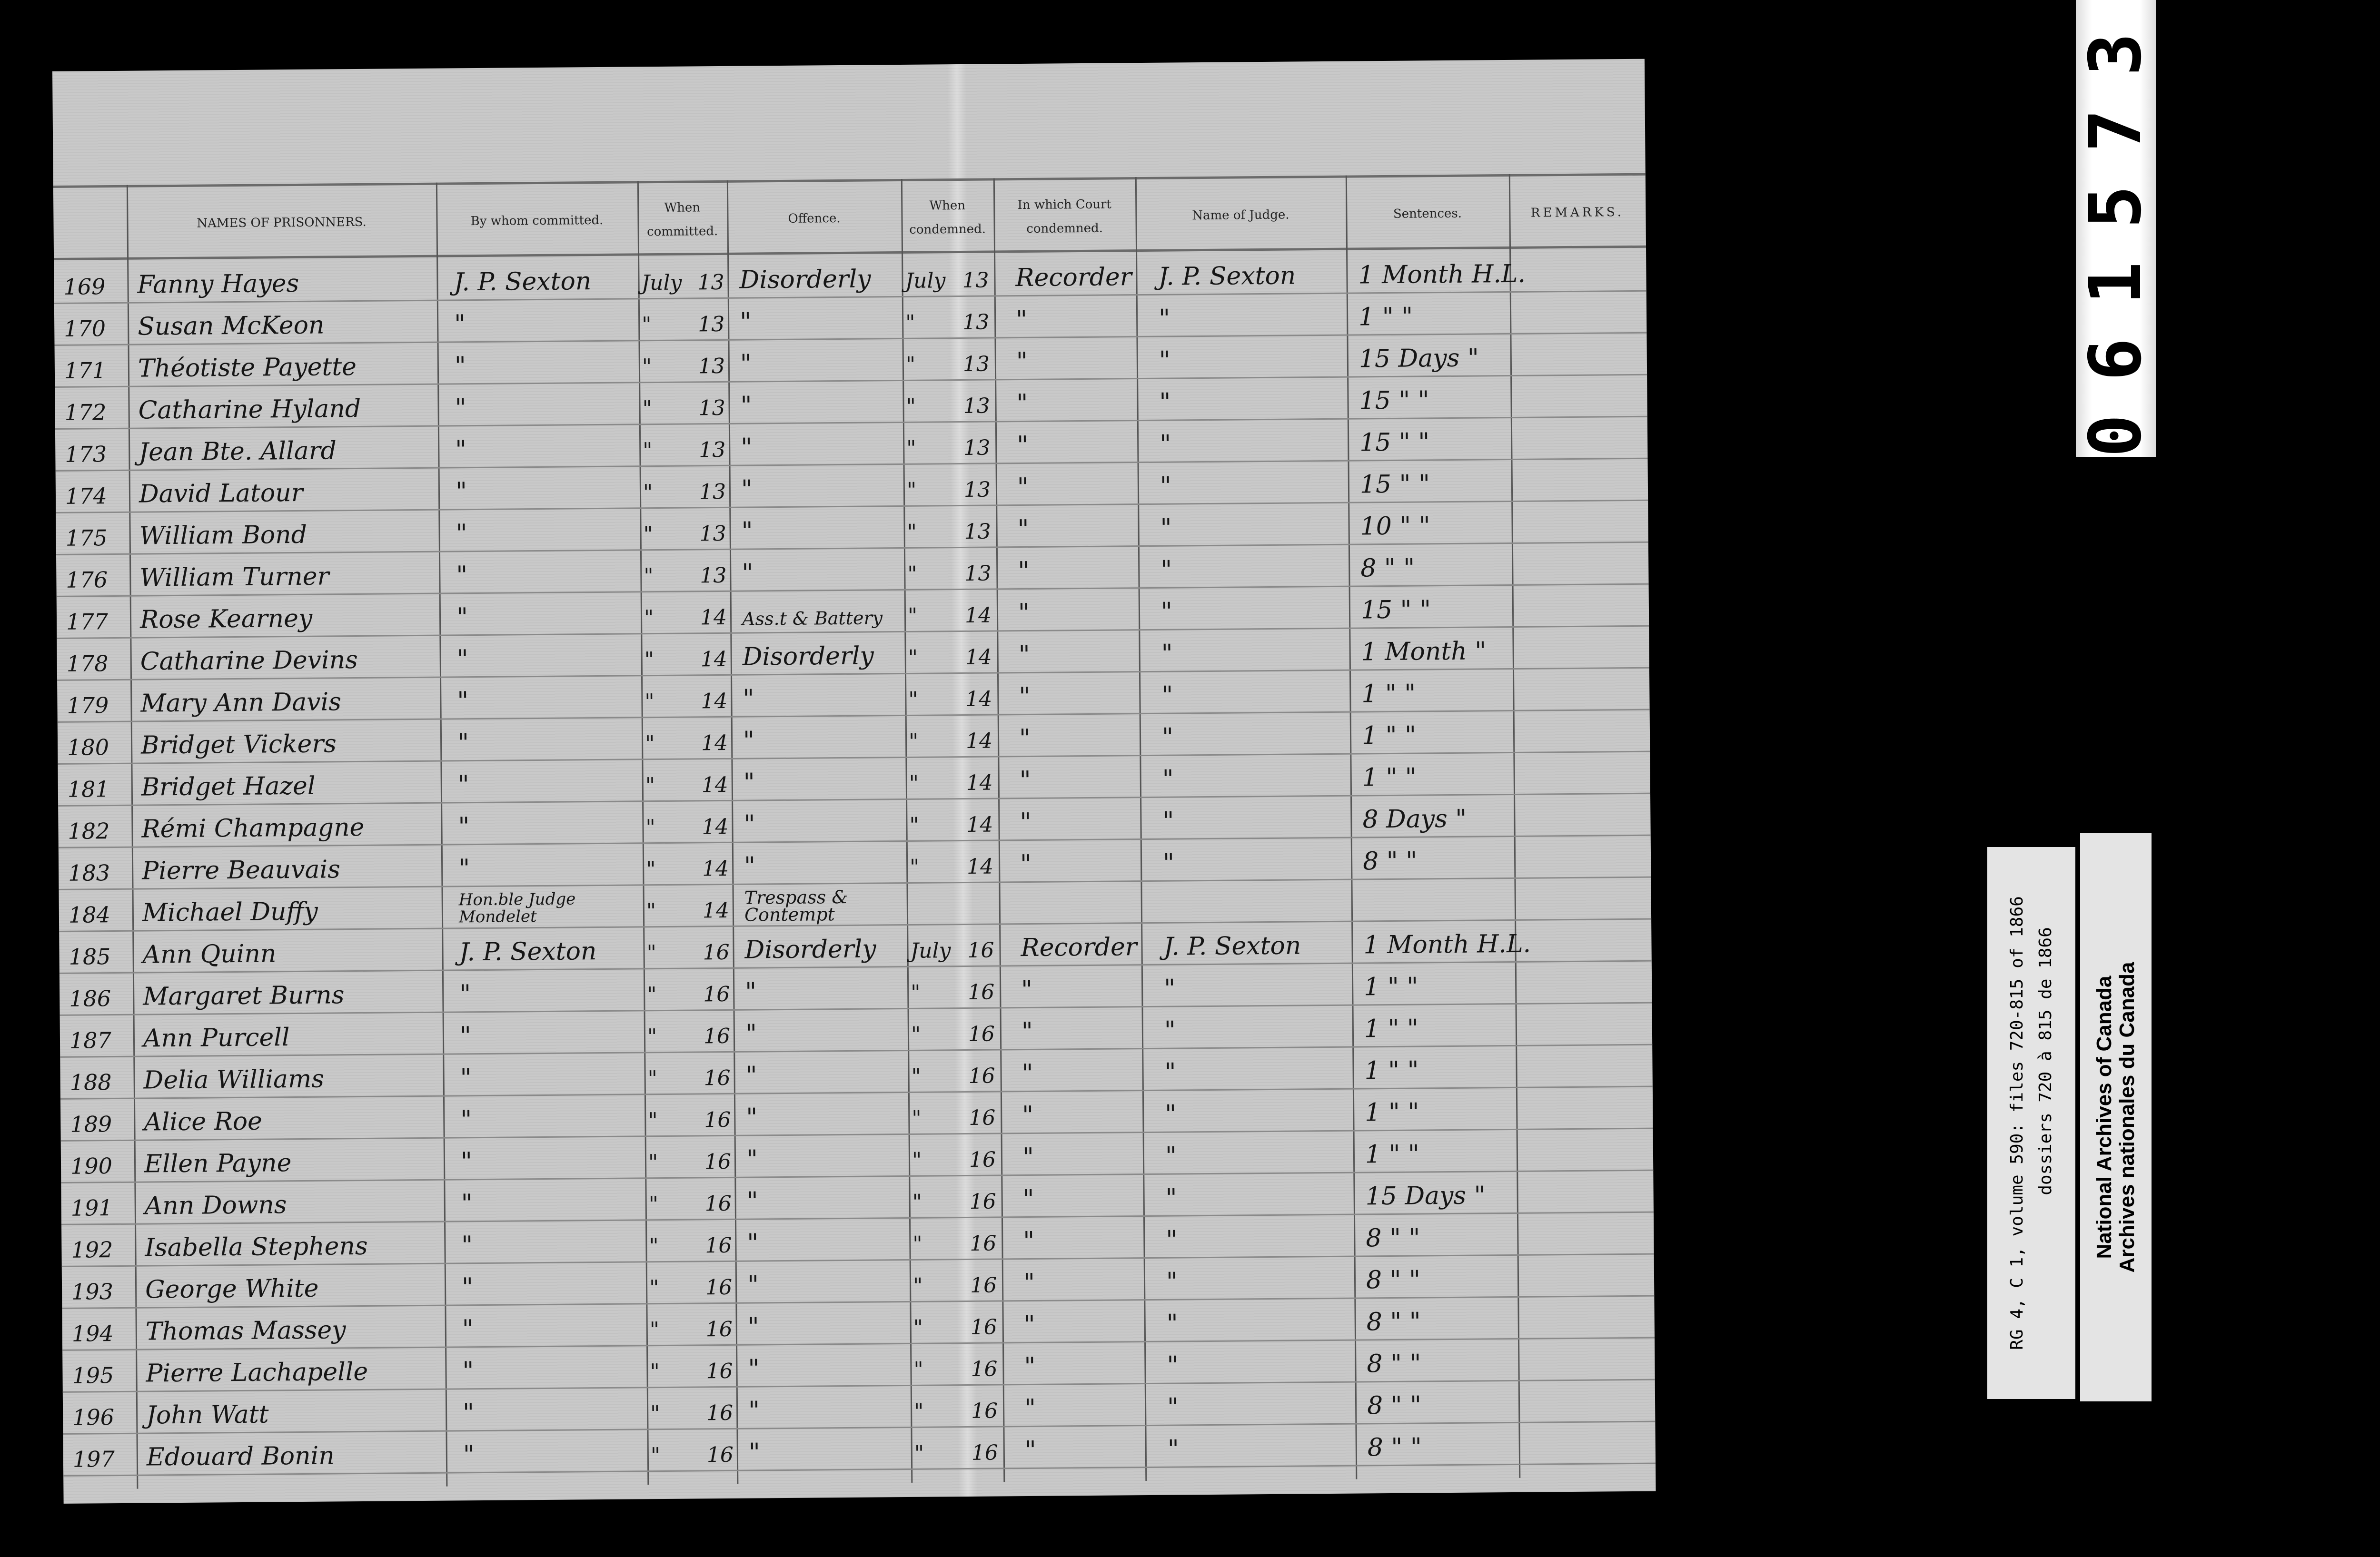  I want to click on row-number: 178, so click(87, 663).